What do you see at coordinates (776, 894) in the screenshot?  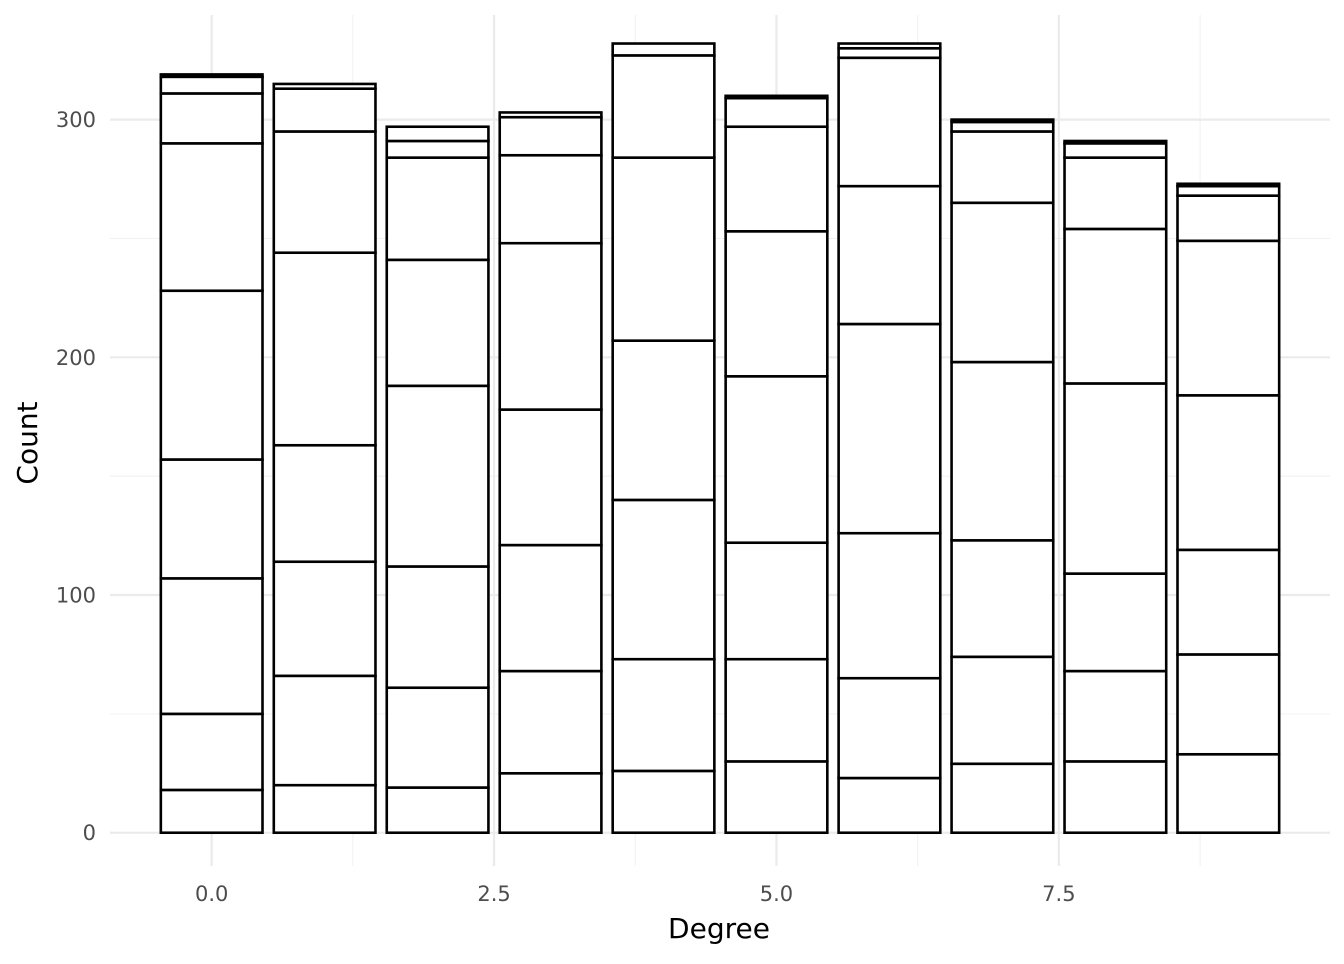 I see `x-tick-label: 5.0` at bounding box center [776, 894].